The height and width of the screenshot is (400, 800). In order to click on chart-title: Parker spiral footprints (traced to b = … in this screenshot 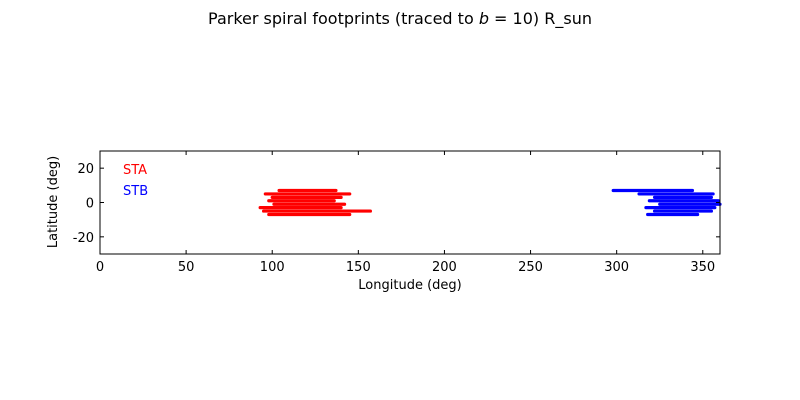, I will do `click(400, 19)`.